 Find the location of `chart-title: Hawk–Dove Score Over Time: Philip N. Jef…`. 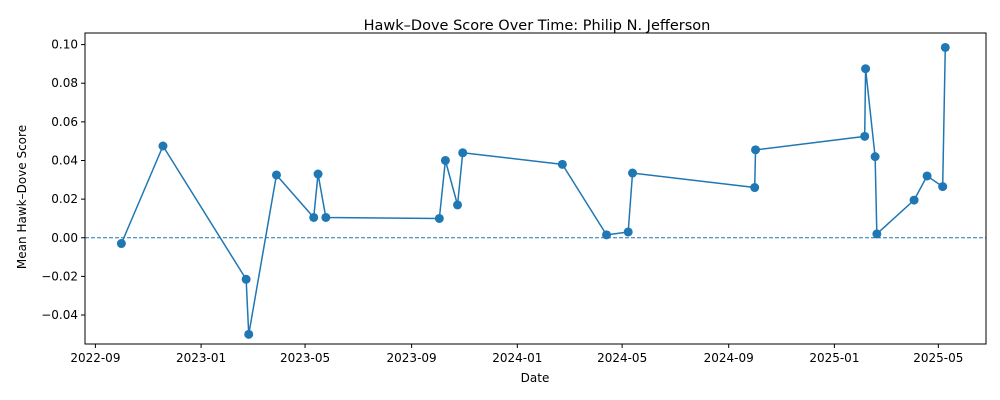

chart-title: Hawk–Dove Score Over Time: Philip N. Jef… is located at coordinates (537, 26).